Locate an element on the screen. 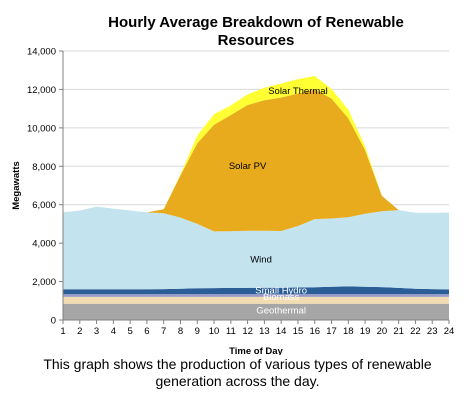 The height and width of the screenshot is (400, 475). x-tick-label: 21 is located at coordinates (398, 331).